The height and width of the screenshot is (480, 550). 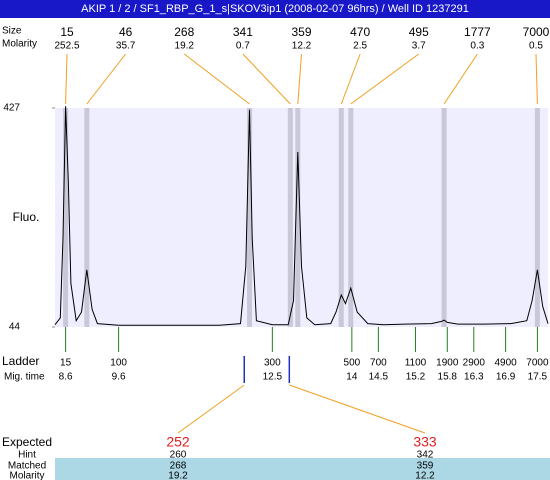 I want to click on peak-size: 359, so click(x=301, y=32).